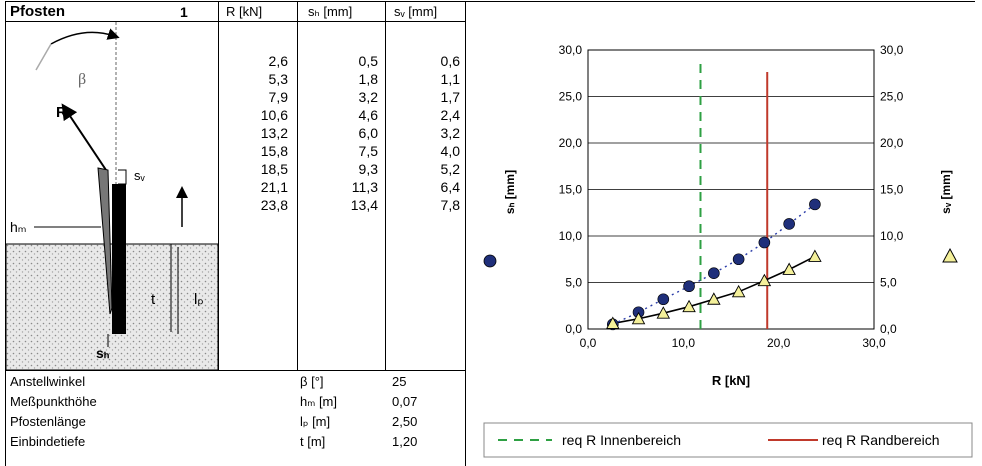  I want to click on column-header-sv: sᵥ [mm], so click(416, 11).